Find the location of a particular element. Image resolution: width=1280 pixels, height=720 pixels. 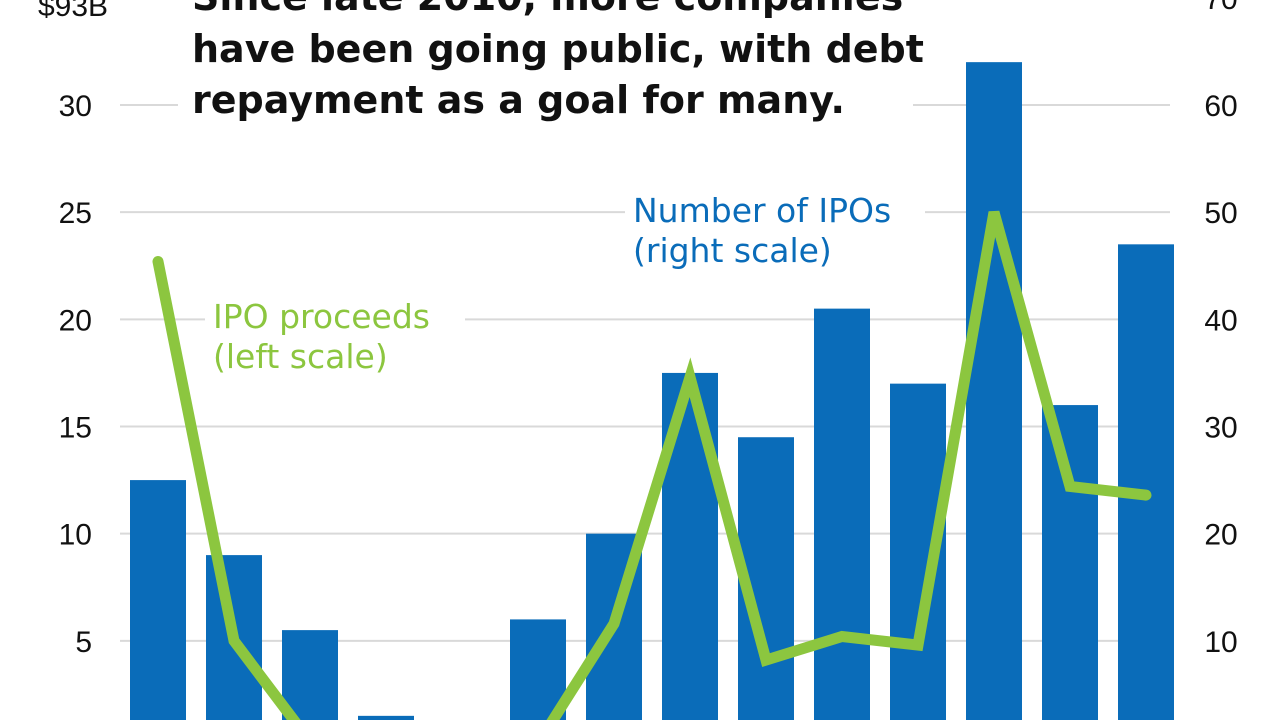

left-tick-label: 15 is located at coordinates (75, 428).